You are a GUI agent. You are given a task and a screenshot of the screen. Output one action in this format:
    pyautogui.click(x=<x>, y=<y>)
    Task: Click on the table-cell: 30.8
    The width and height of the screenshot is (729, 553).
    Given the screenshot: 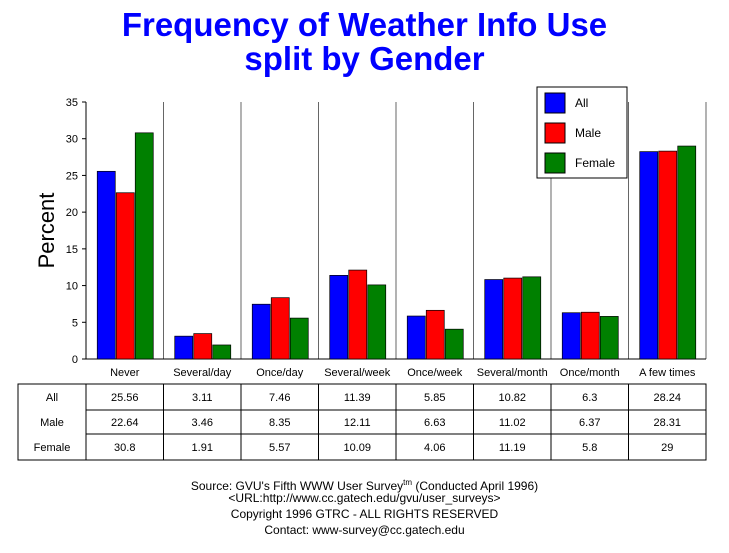 What is the action you would take?
    pyautogui.click(x=124, y=448)
    